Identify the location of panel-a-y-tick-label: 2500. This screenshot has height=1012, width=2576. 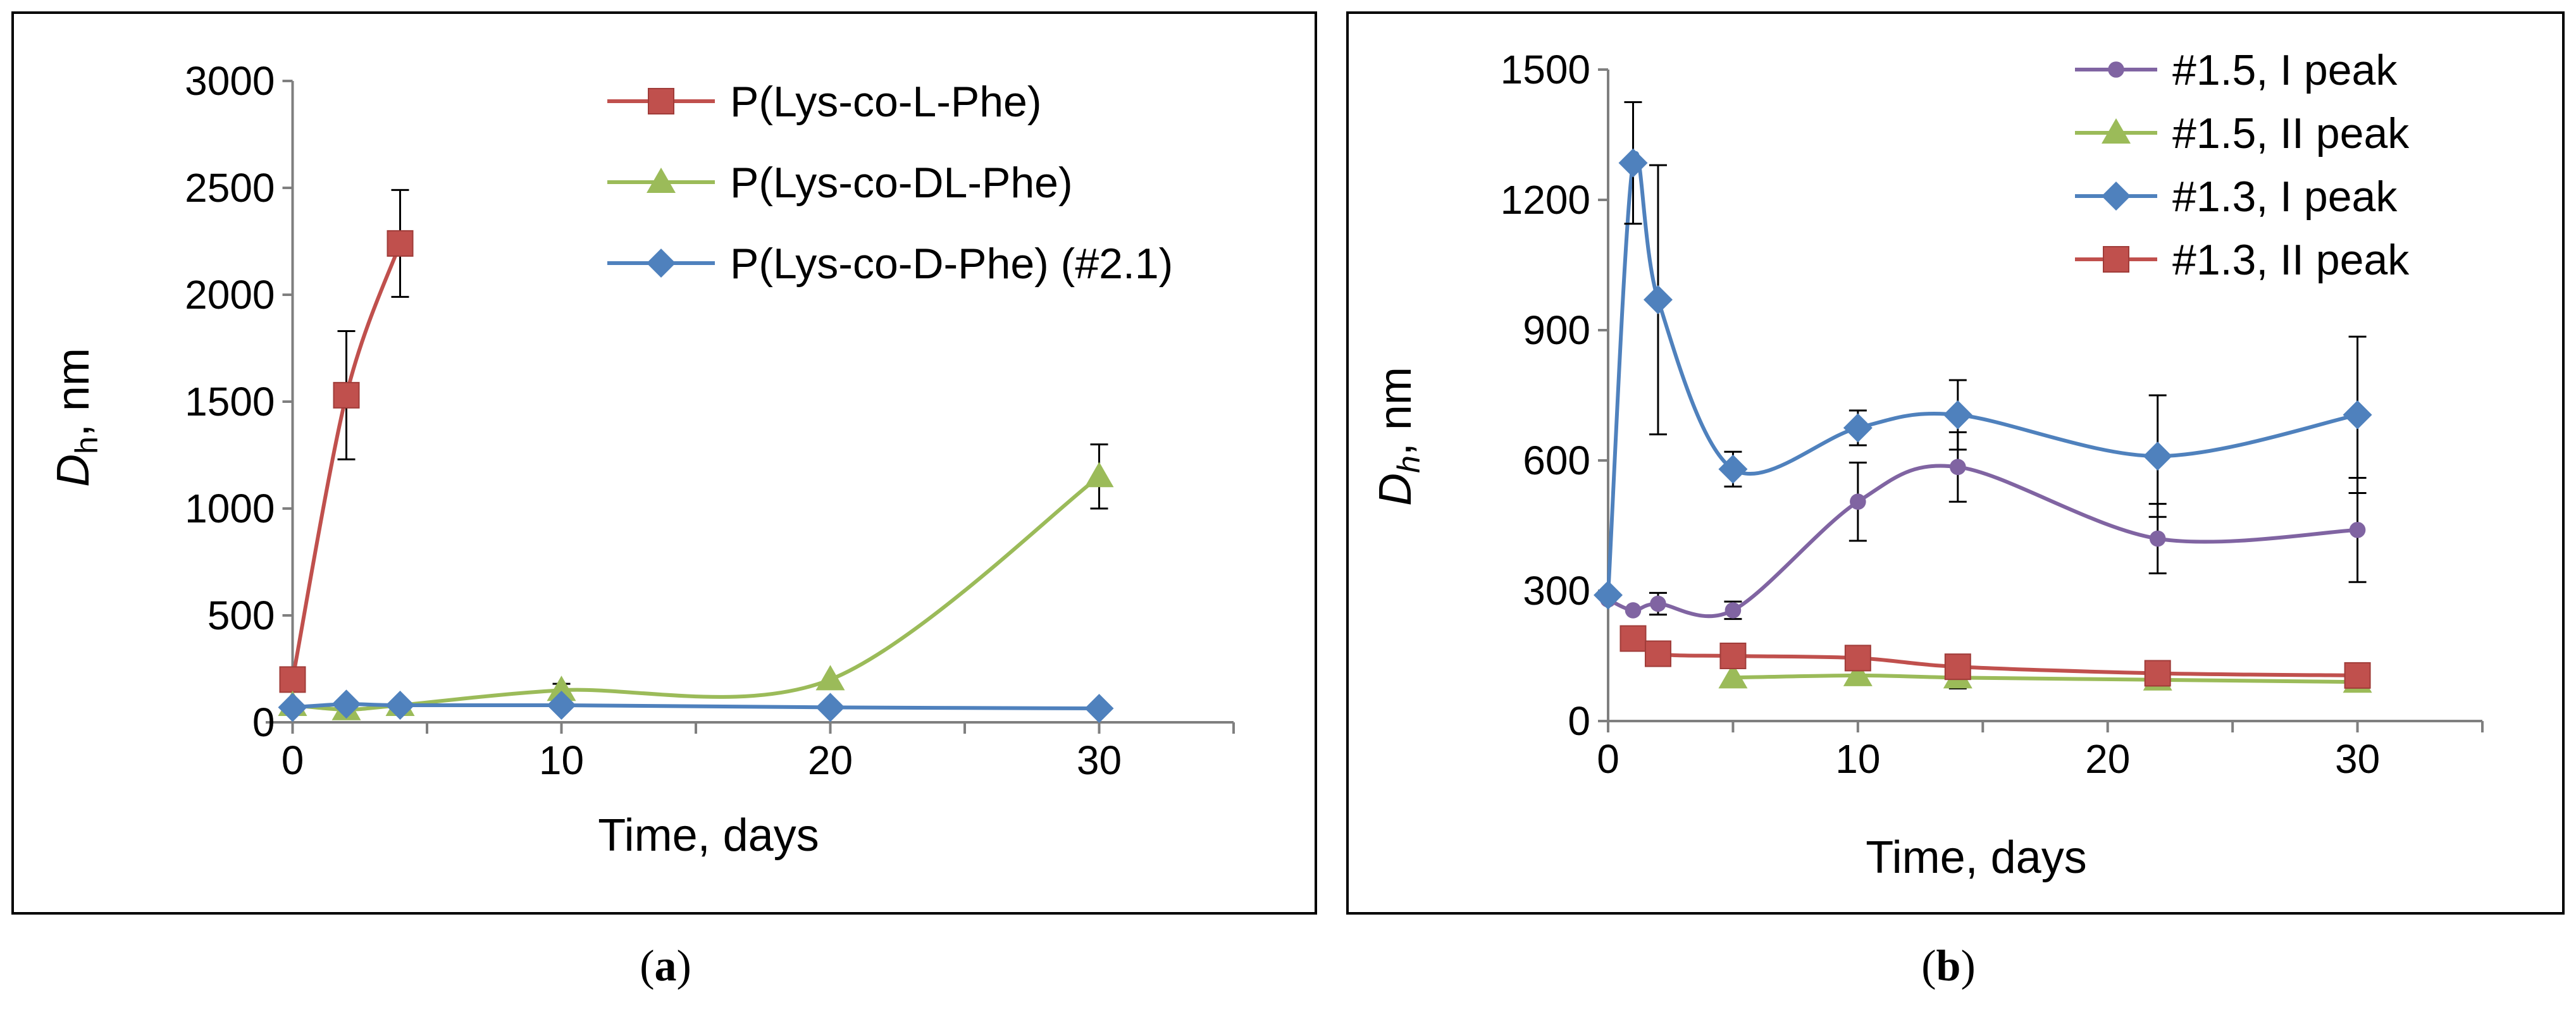
(230, 188).